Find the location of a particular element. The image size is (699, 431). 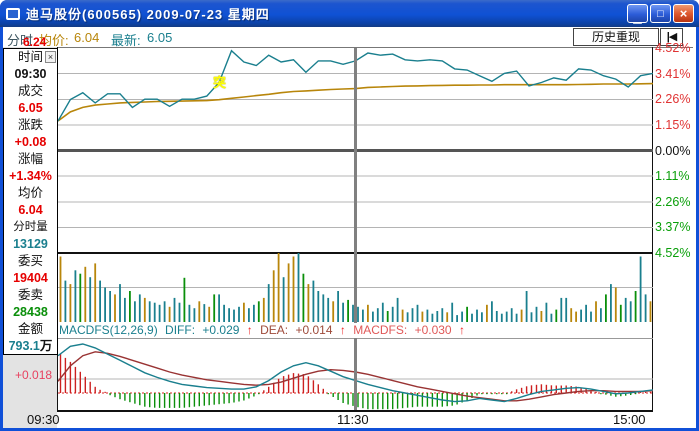

history-replay-button: 历史重现 is located at coordinates (616, 37).